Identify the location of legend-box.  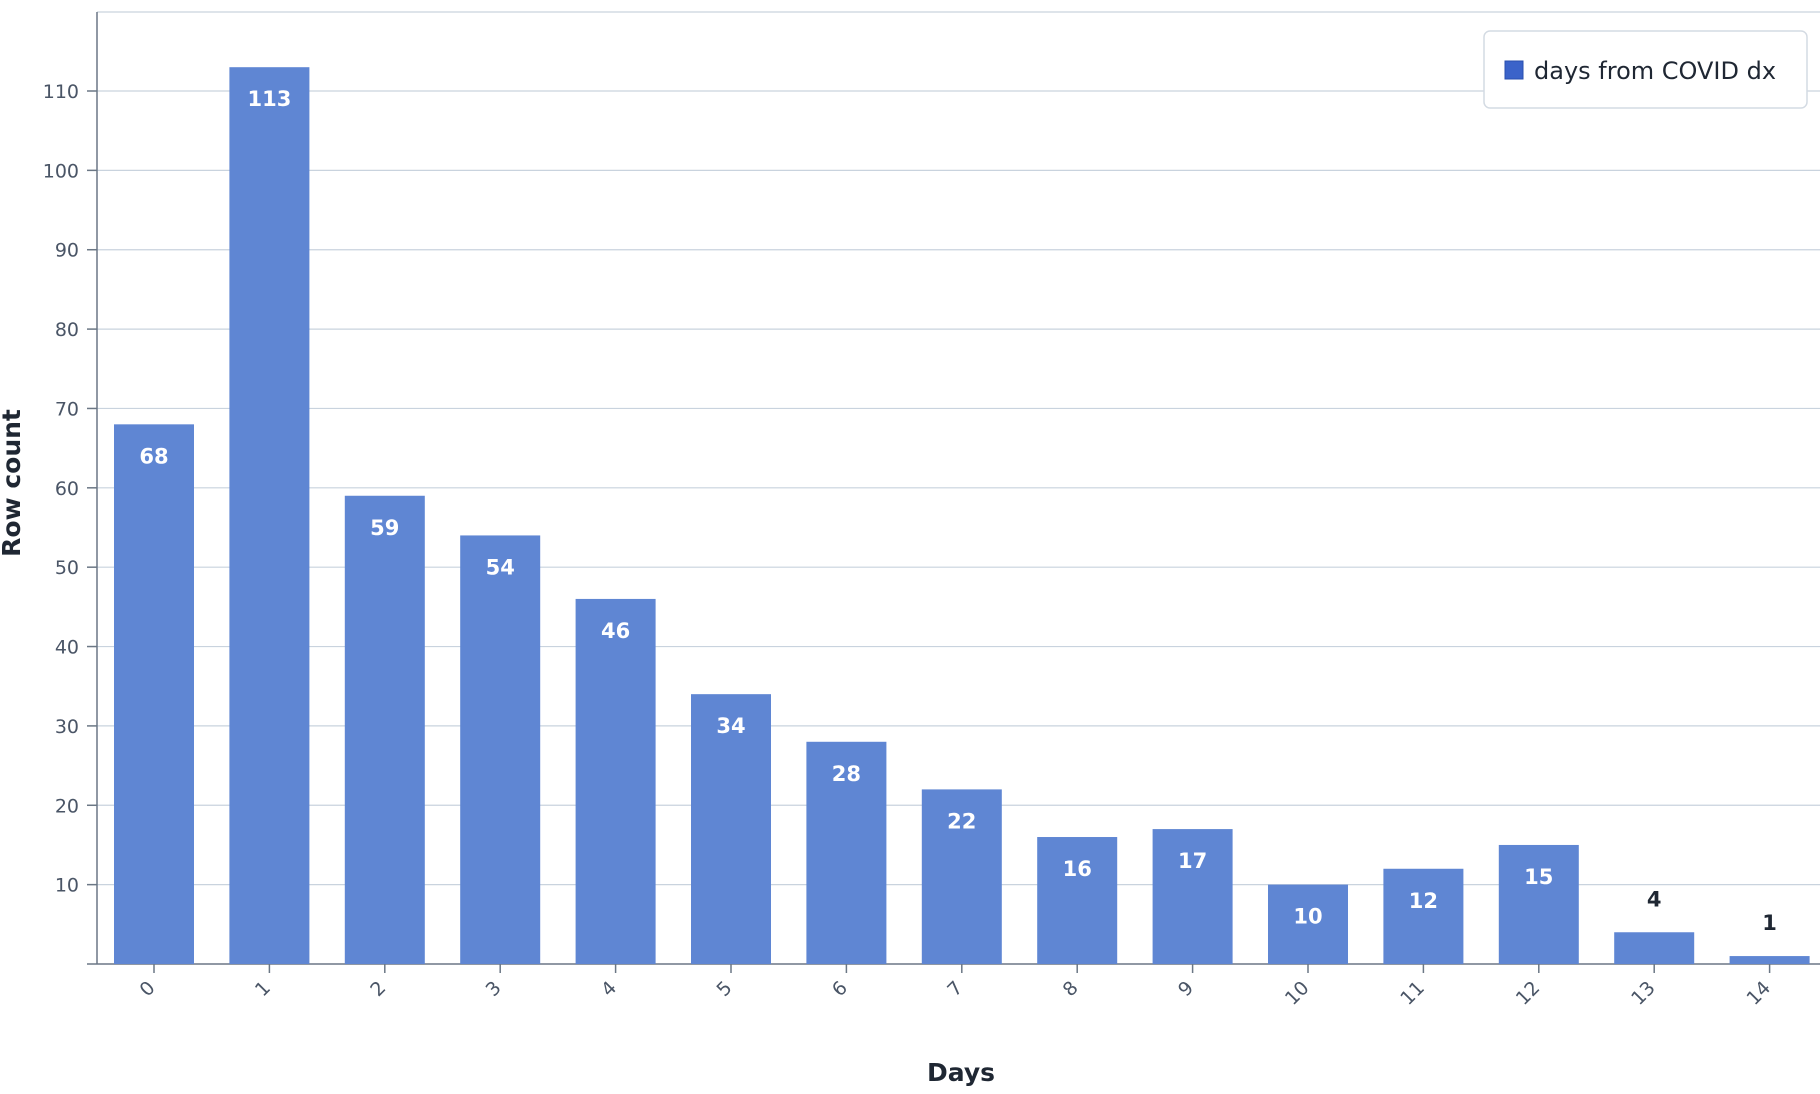
(1645, 69).